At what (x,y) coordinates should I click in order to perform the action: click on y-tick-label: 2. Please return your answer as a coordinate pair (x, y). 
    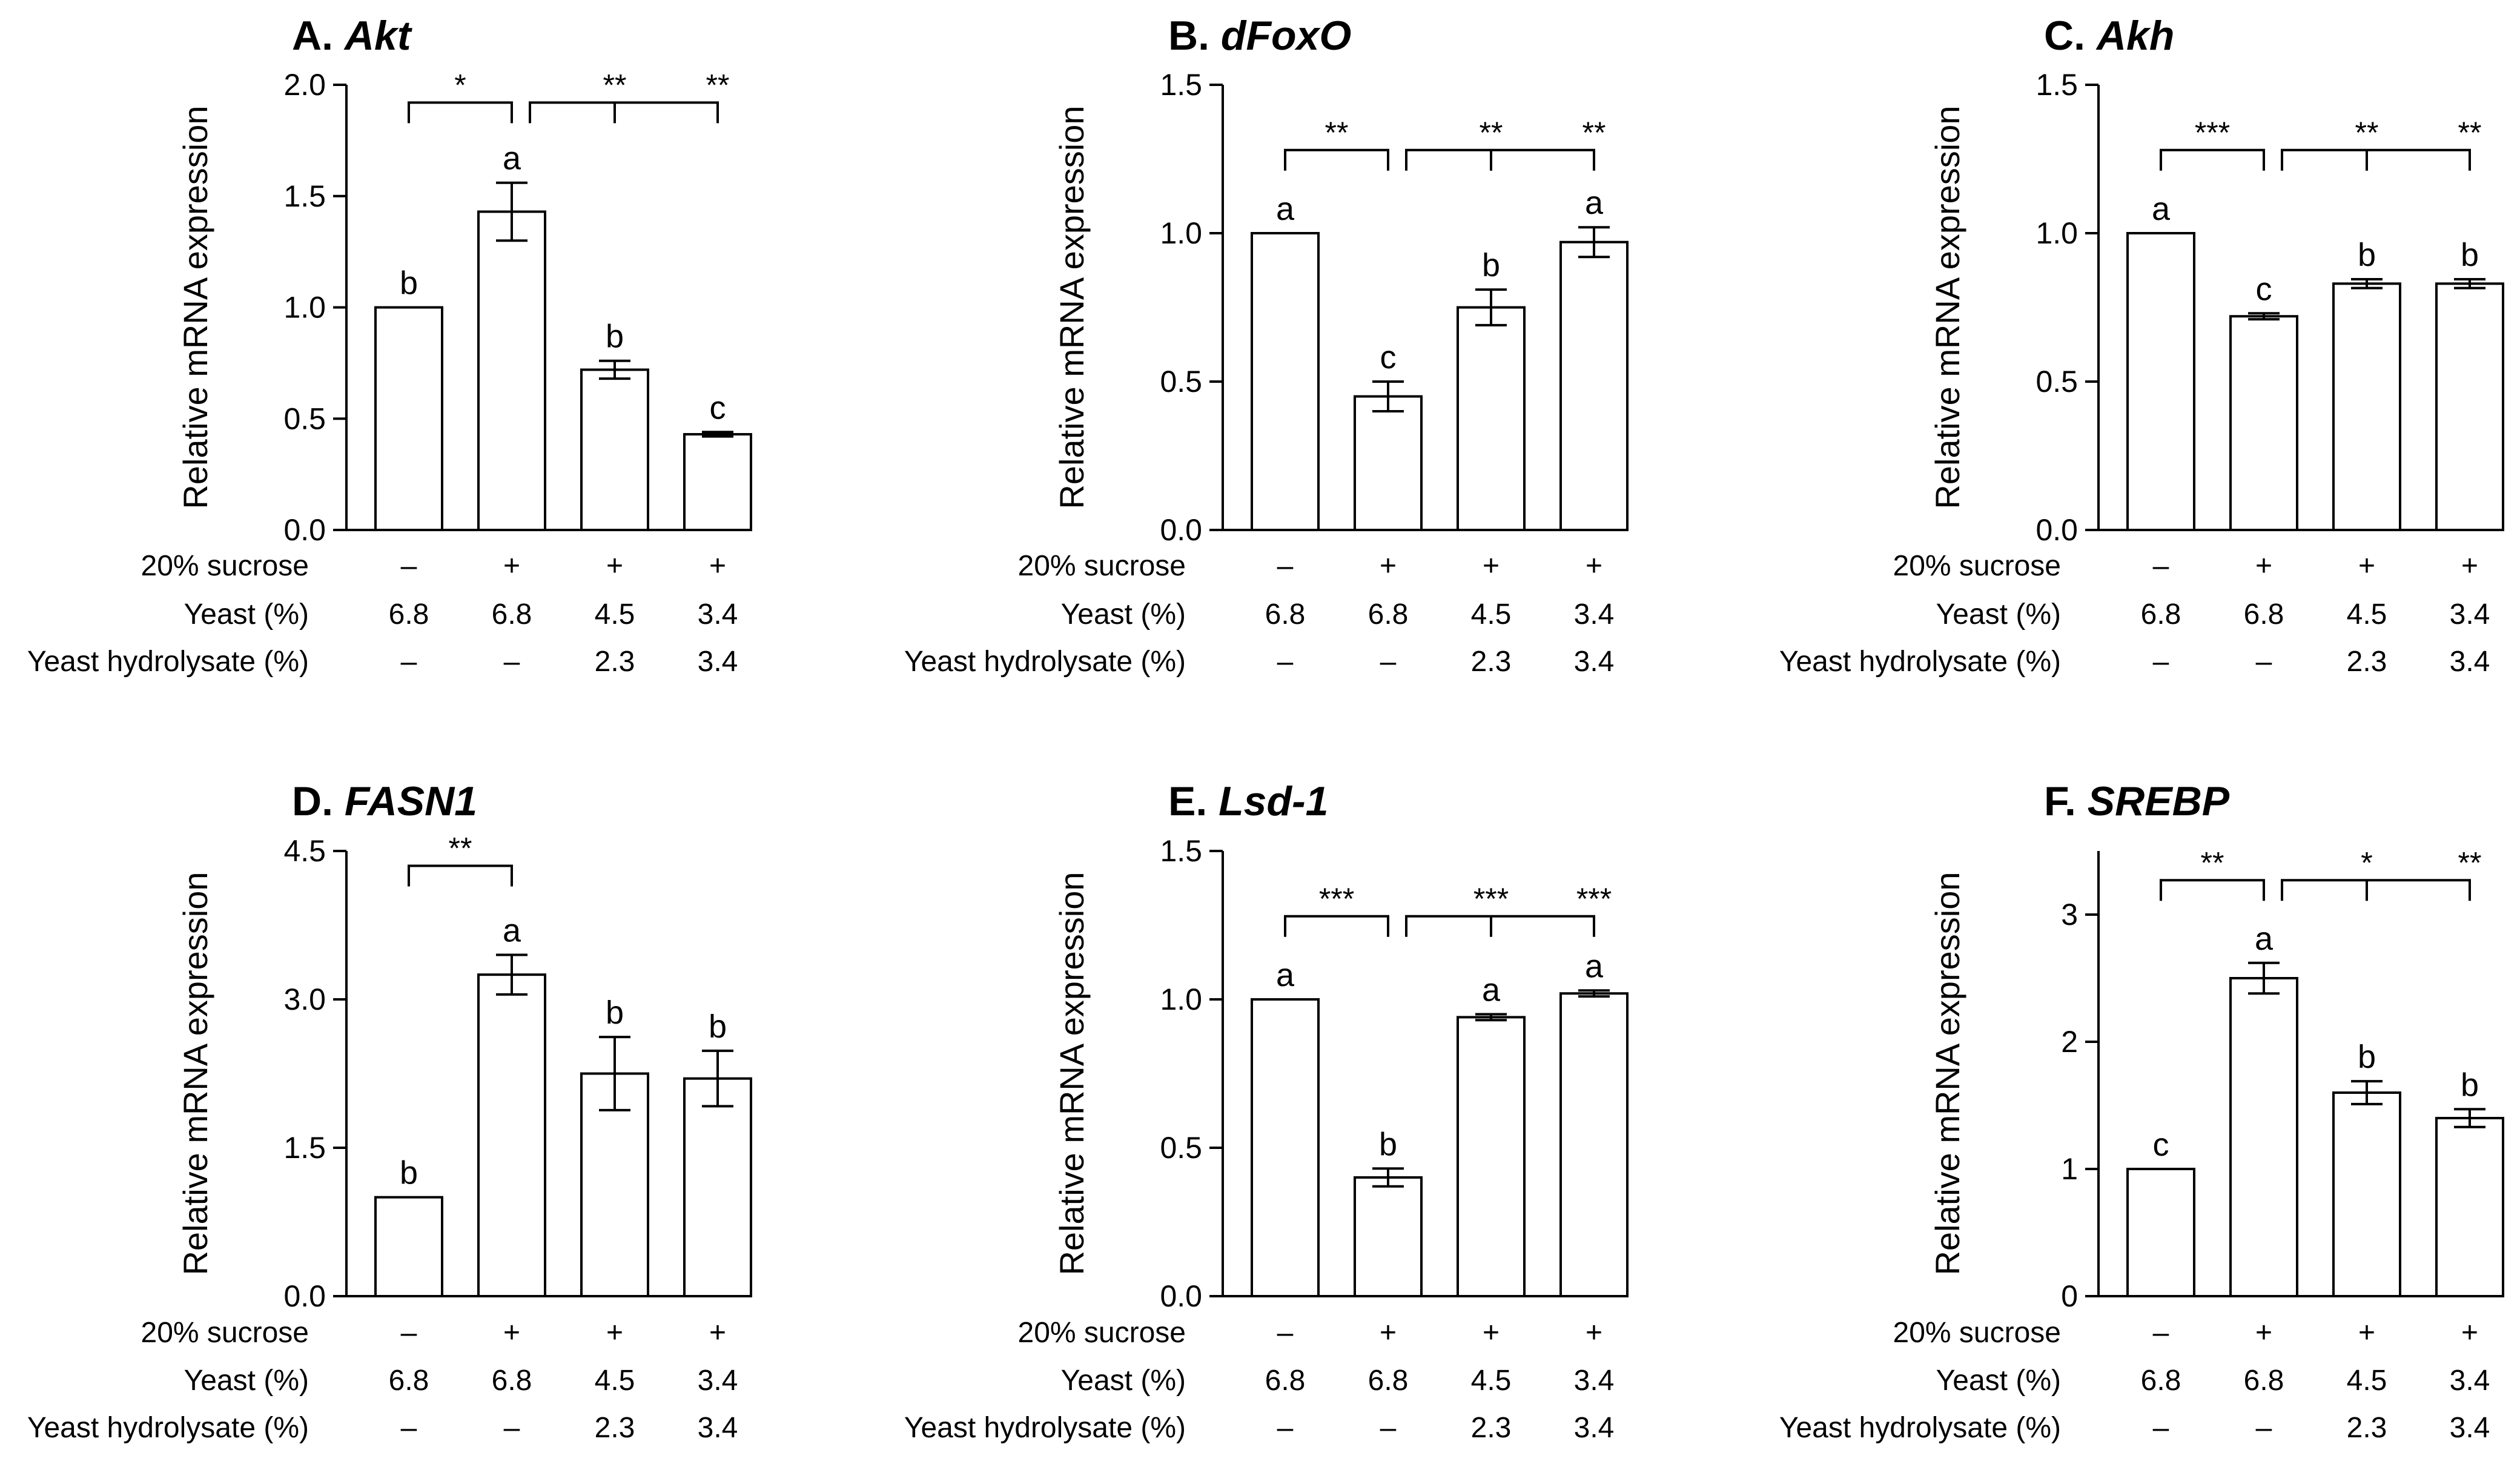
    Looking at the image, I should click on (2069, 1042).